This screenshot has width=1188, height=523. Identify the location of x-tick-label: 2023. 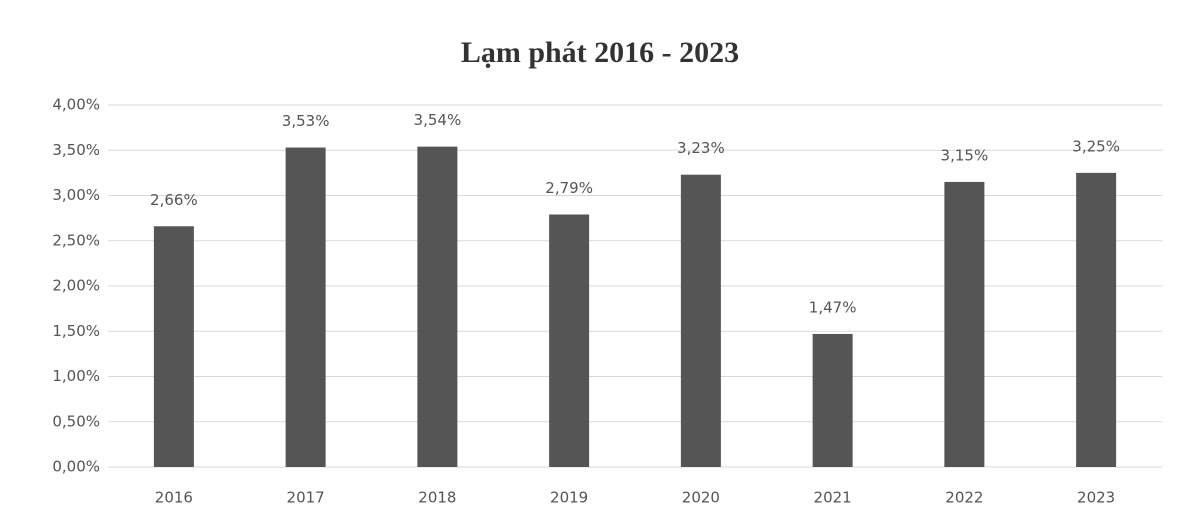
(1096, 498).